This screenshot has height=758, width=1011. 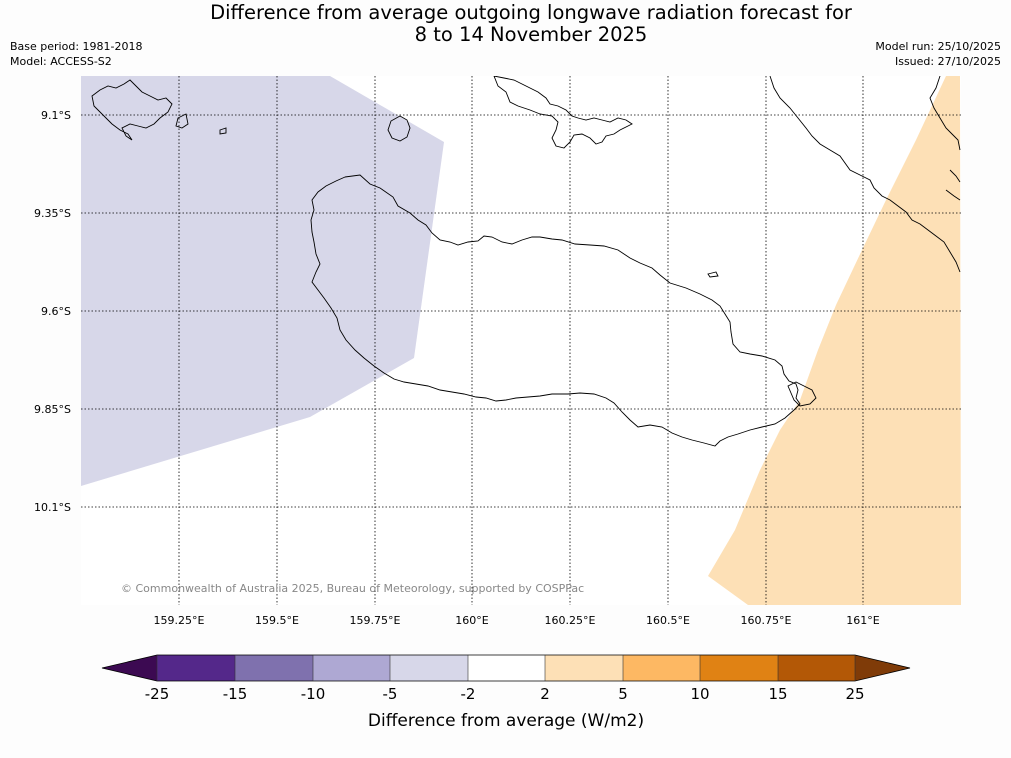 What do you see at coordinates (468, 694) in the screenshot?
I see `colorbar-tick-label: -2` at bounding box center [468, 694].